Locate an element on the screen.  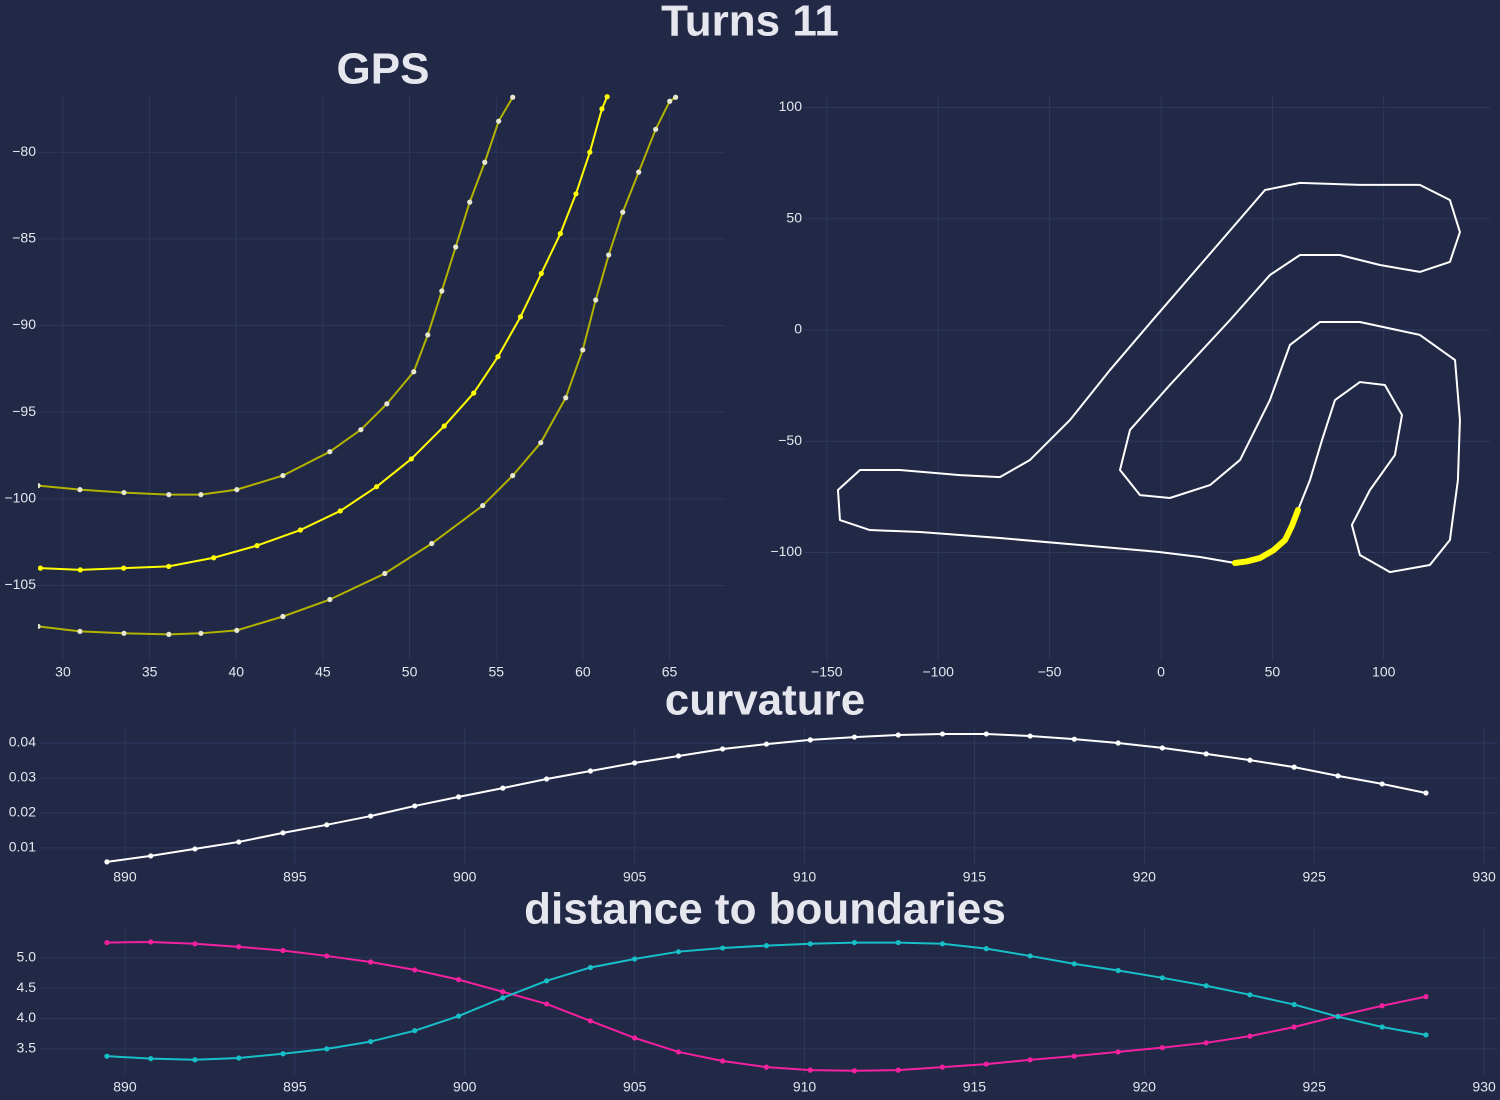
y-tick-label: −105 is located at coordinates (20, 584).